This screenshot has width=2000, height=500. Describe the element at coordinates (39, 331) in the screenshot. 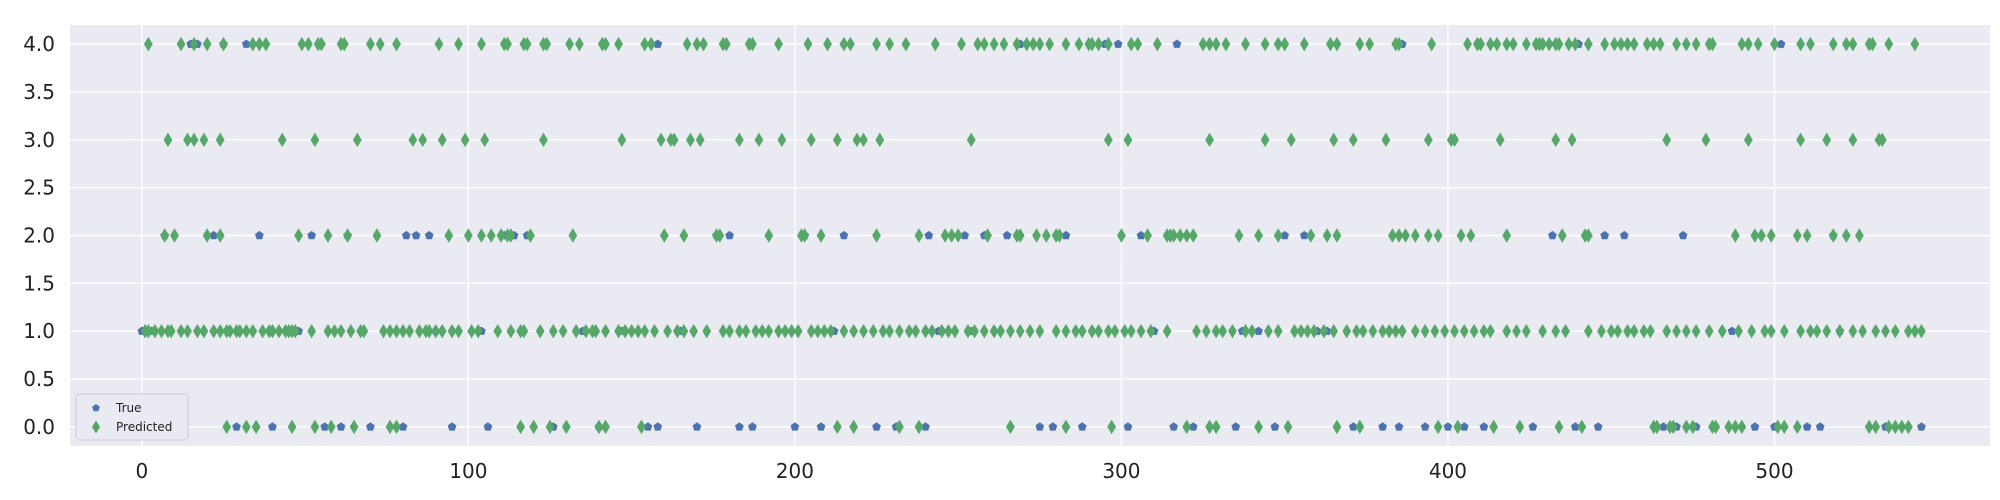

I see `y-tick-label: 1.0` at that location.